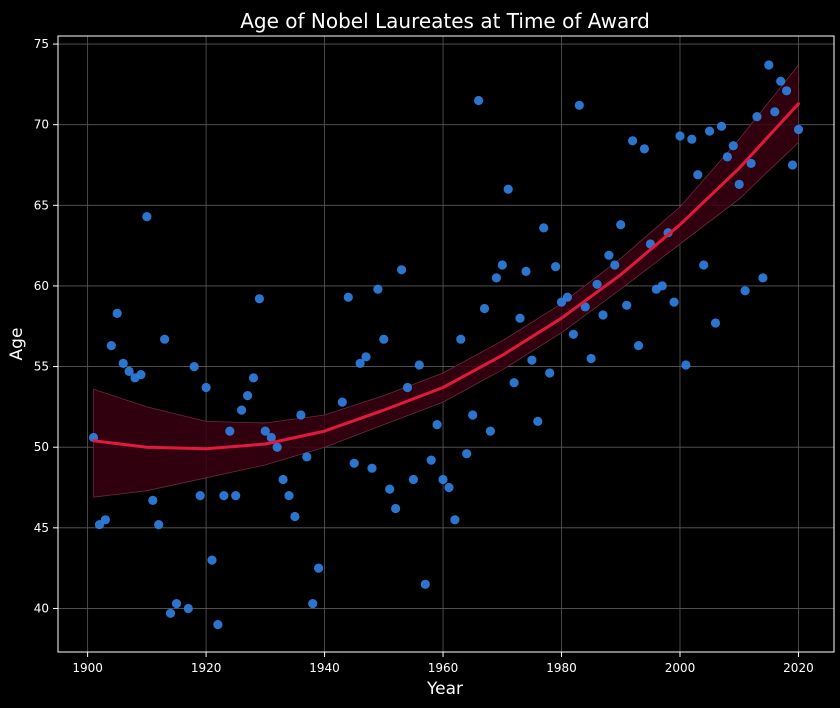  I want to click on x-tick-label: 2000, so click(680, 668).